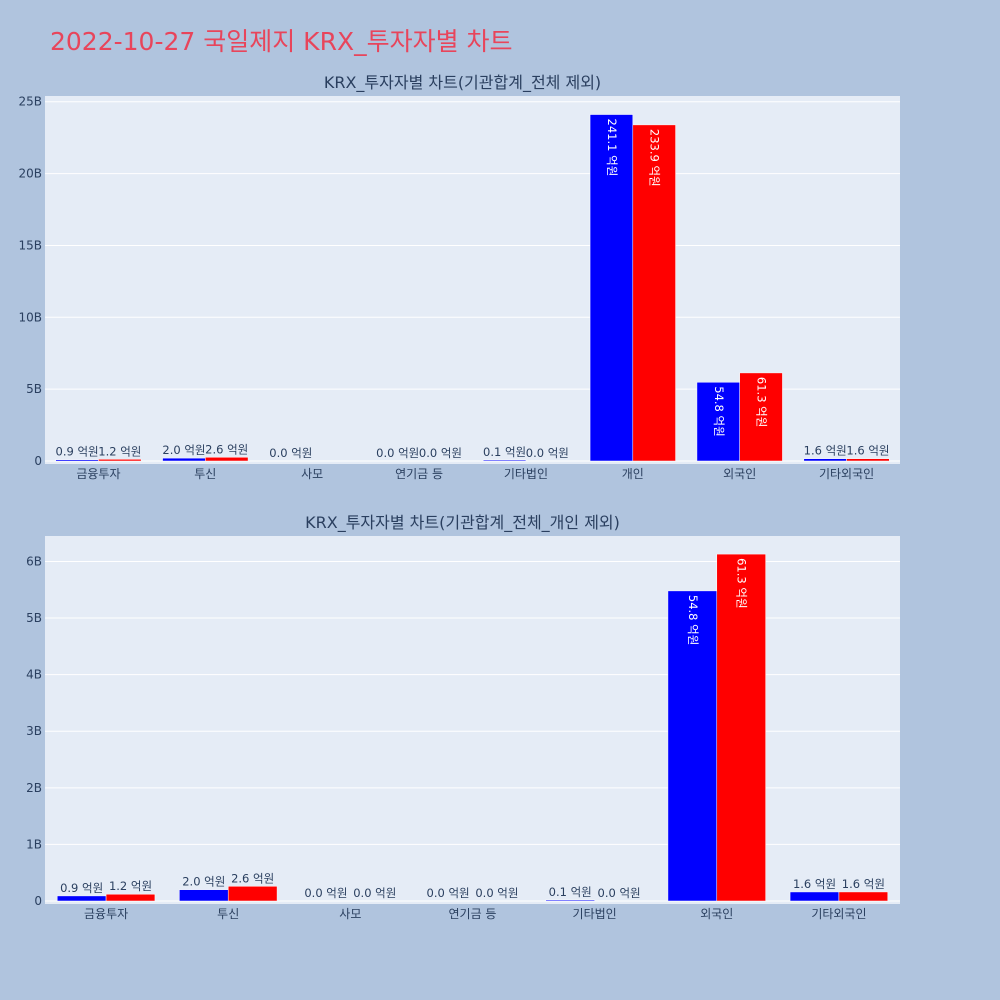 This screenshot has height=1000, width=1000. I want to click on y-tick-label: 6B, so click(34, 561).